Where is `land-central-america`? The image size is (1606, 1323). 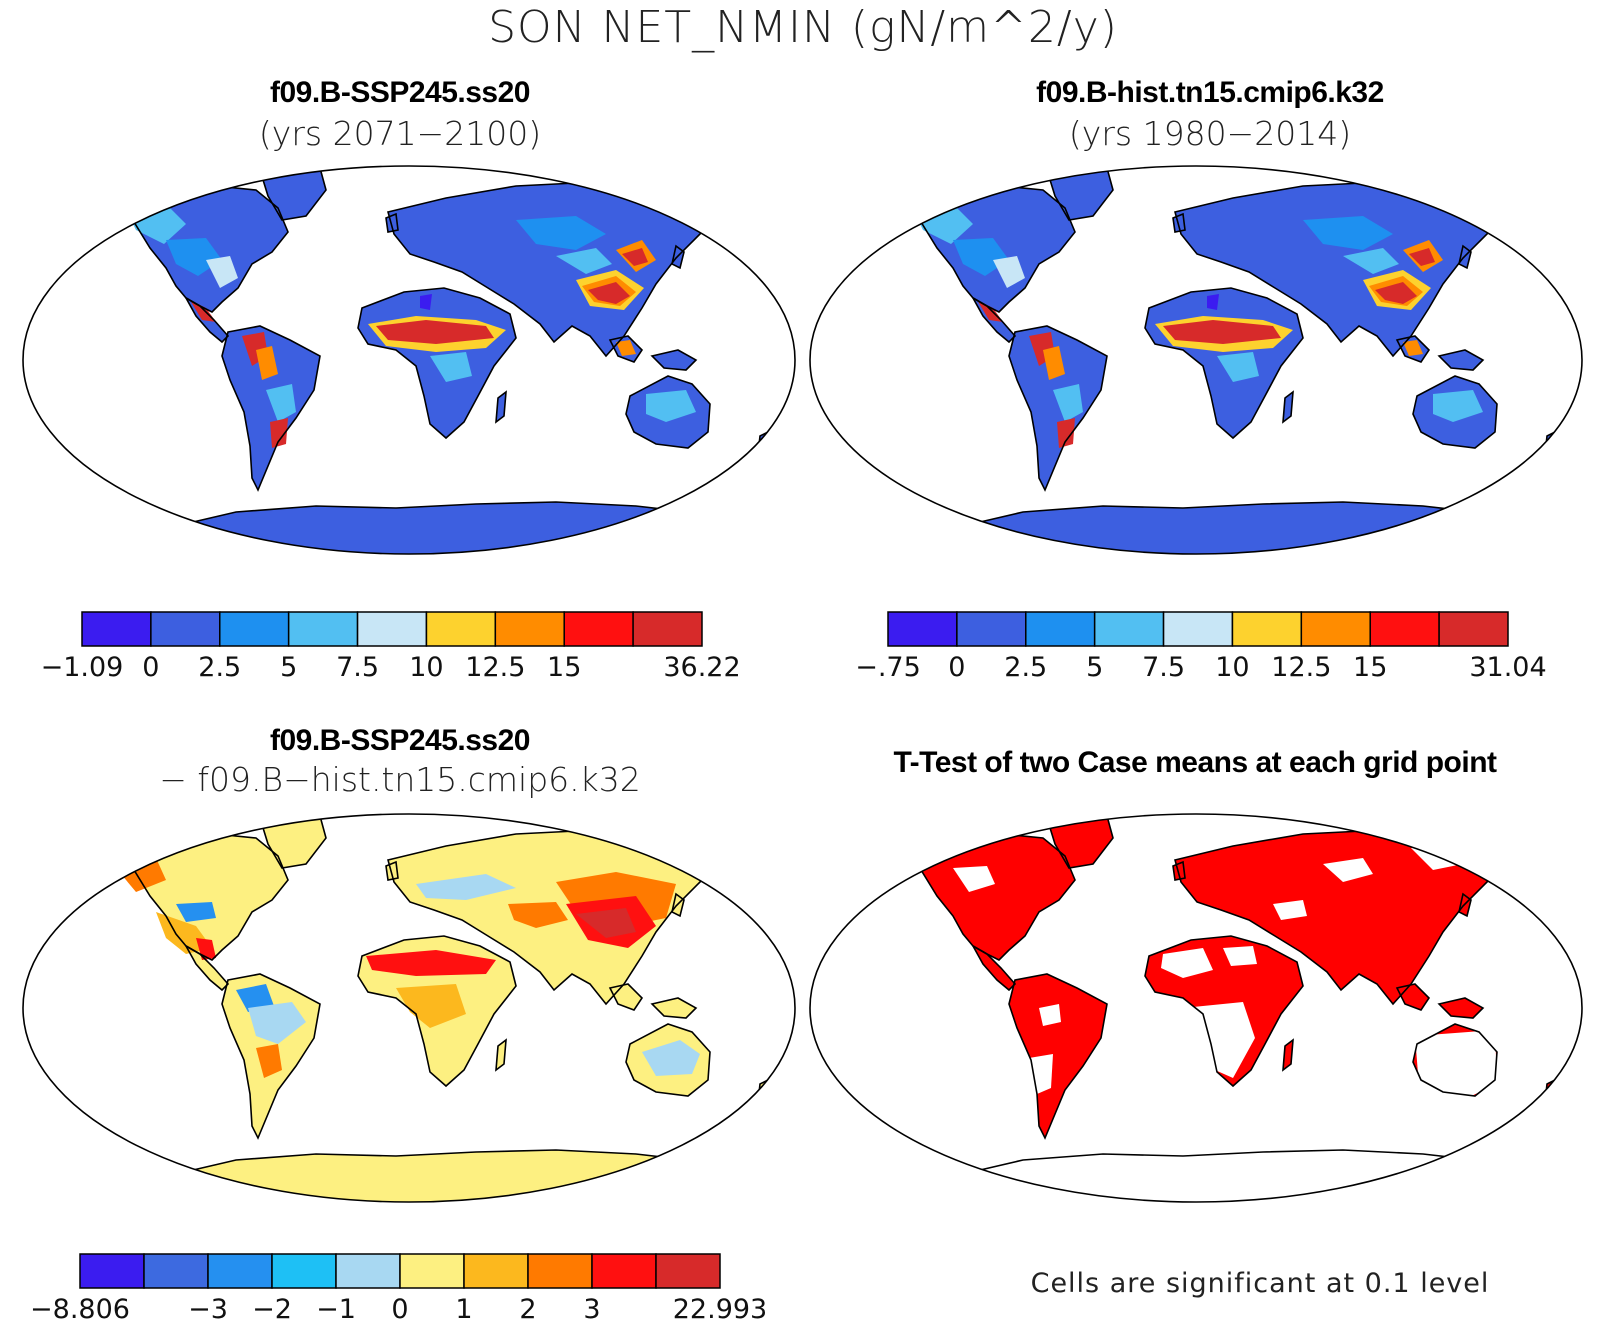
land-central-america is located at coordinates (207, 968).